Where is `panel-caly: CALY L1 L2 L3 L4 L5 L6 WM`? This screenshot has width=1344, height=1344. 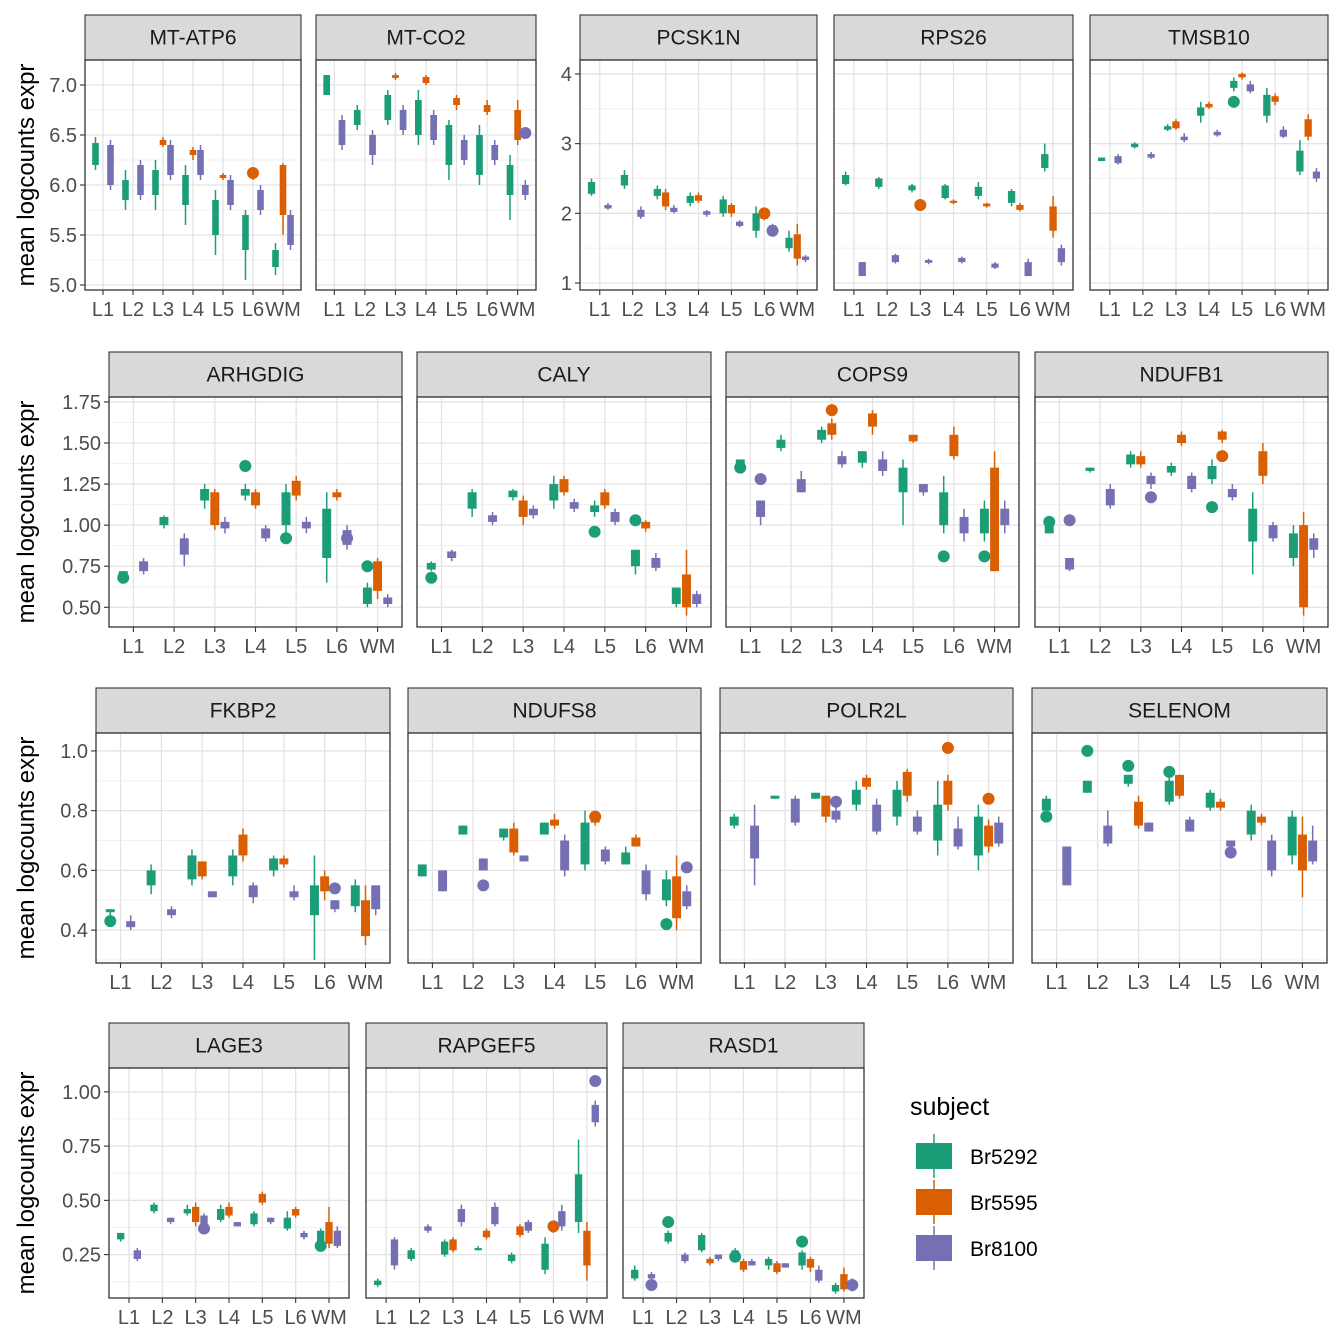 panel-caly: CALY L1 L2 L3 L4 L5 L6 WM is located at coordinates (564, 504).